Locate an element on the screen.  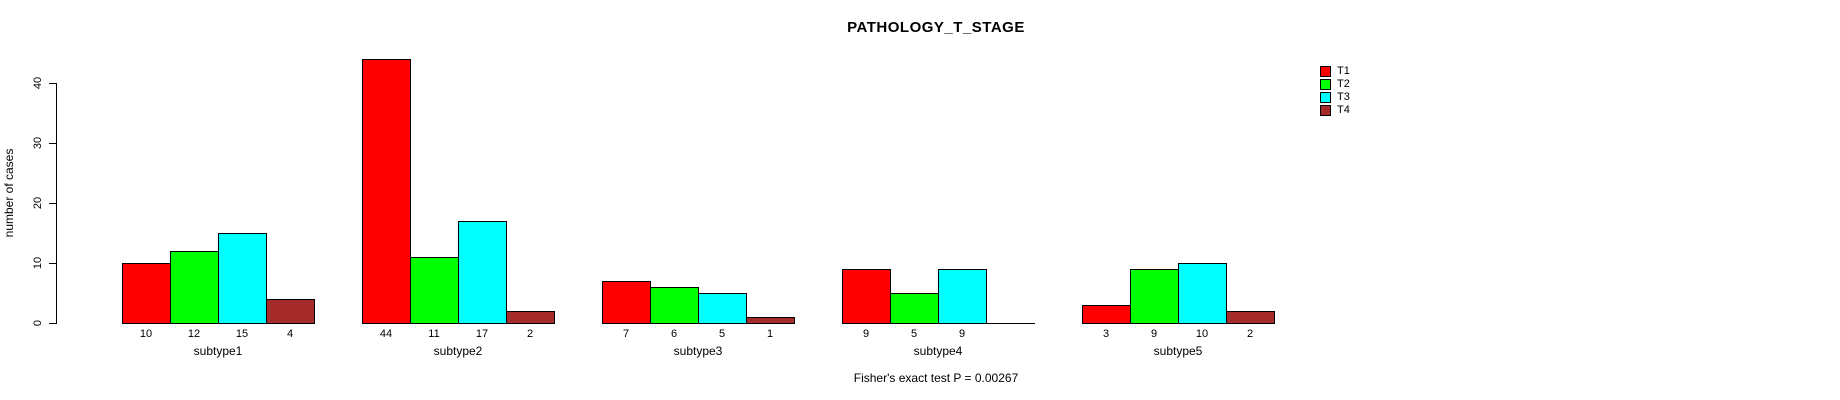
legend-label: T3 is located at coordinates (1343, 97).